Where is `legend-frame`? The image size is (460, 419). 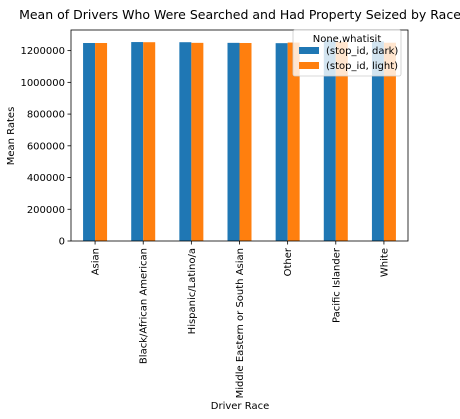
legend-frame is located at coordinates (347, 53).